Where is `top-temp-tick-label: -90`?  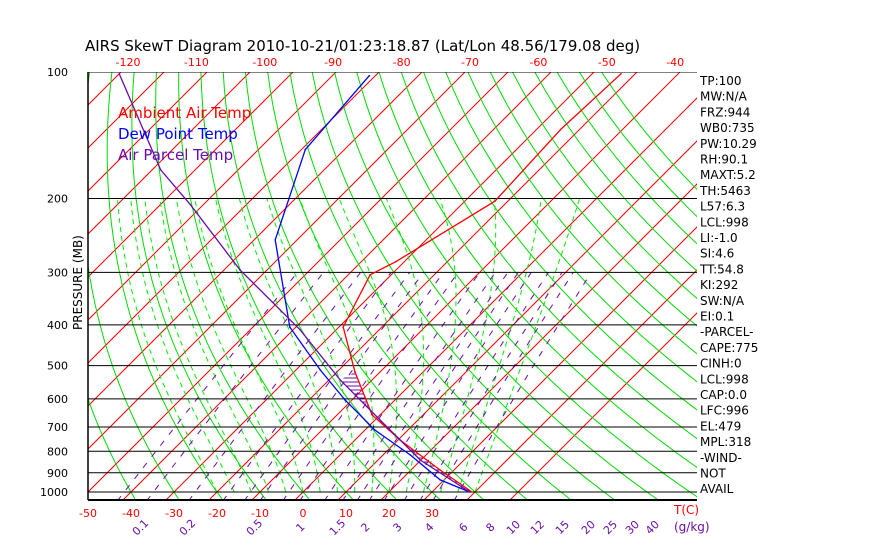
top-temp-tick-label: -90 is located at coordinates (333, 62).